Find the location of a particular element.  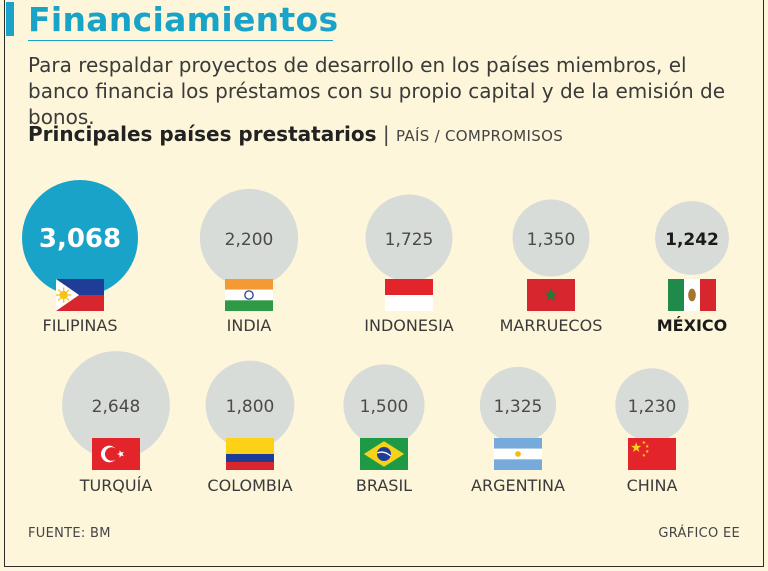

title-underline is located at coordinates (180, 40).